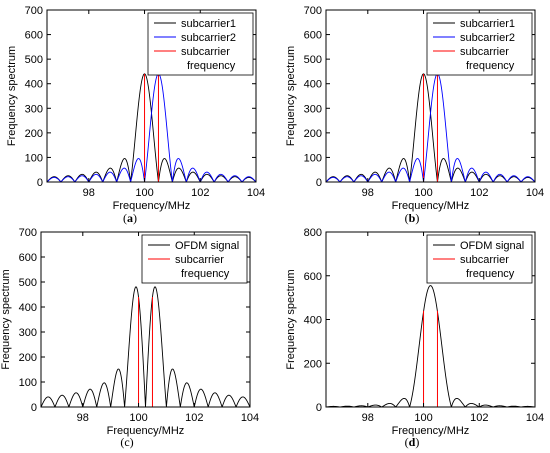 The image size is (550, 453). Describe the element at coordinates (490, 66) in the screenshot. I see `legend-label2-b-2: frequency` at that location.